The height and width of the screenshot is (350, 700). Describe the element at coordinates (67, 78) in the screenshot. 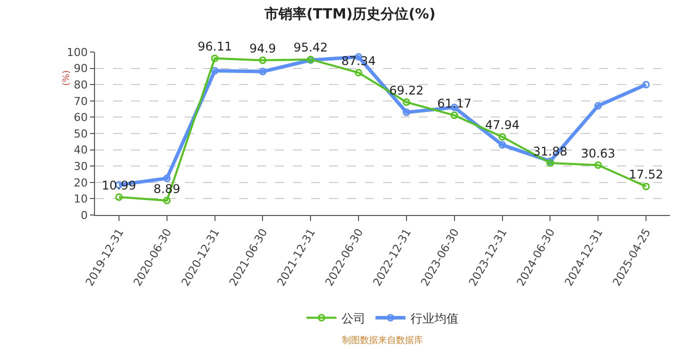

I see `y-axis-title: (%)` at that location.